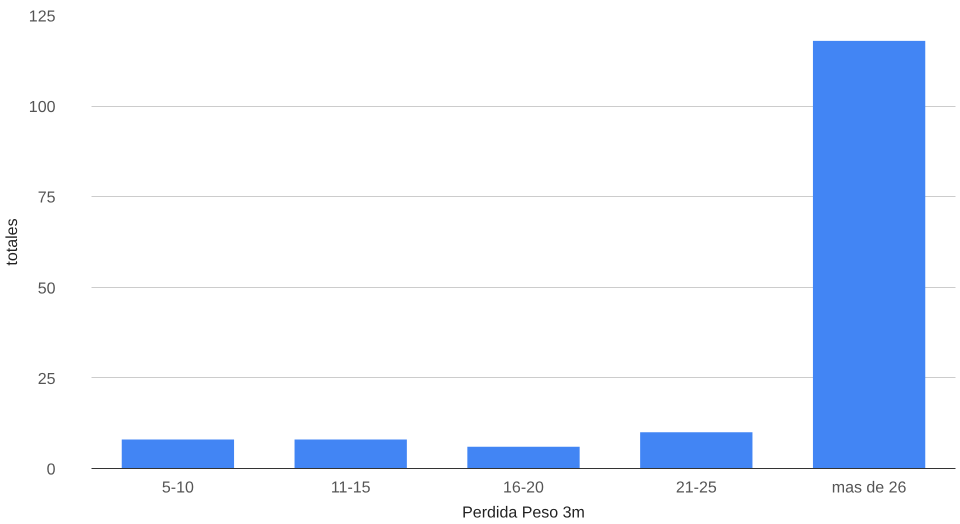  I want to click on y-axis-title: totales, so click(12, 242).